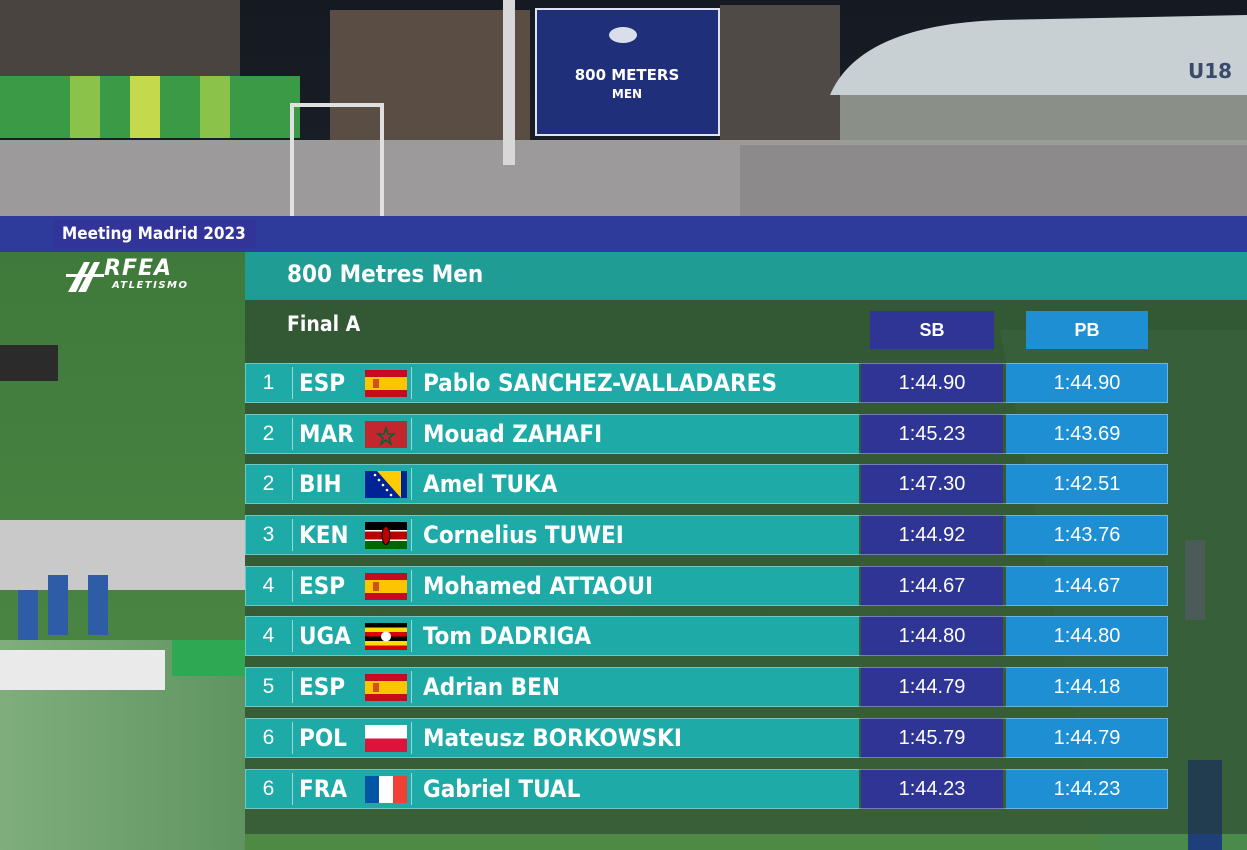 This screenshot has width=1247, height=850. I want to click on screen-line2: MEN, so click(627, 94).